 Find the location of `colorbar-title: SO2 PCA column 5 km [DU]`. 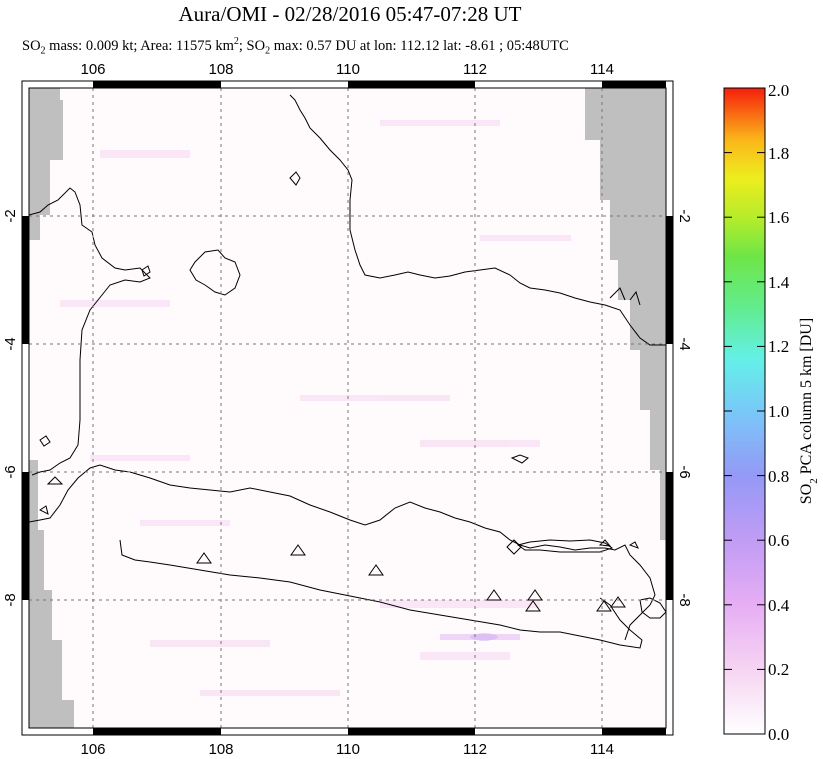

colorbar-title: SO2 PCA column 5 km [DU] is located at coordinates (809, 411).